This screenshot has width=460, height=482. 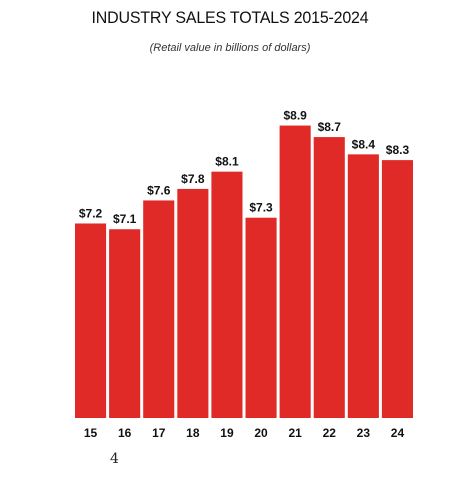 What do you see at coordinates (159, 190) in the screenshot?
I see `value-label-17: $7.6` at bounding box center [159, 190].